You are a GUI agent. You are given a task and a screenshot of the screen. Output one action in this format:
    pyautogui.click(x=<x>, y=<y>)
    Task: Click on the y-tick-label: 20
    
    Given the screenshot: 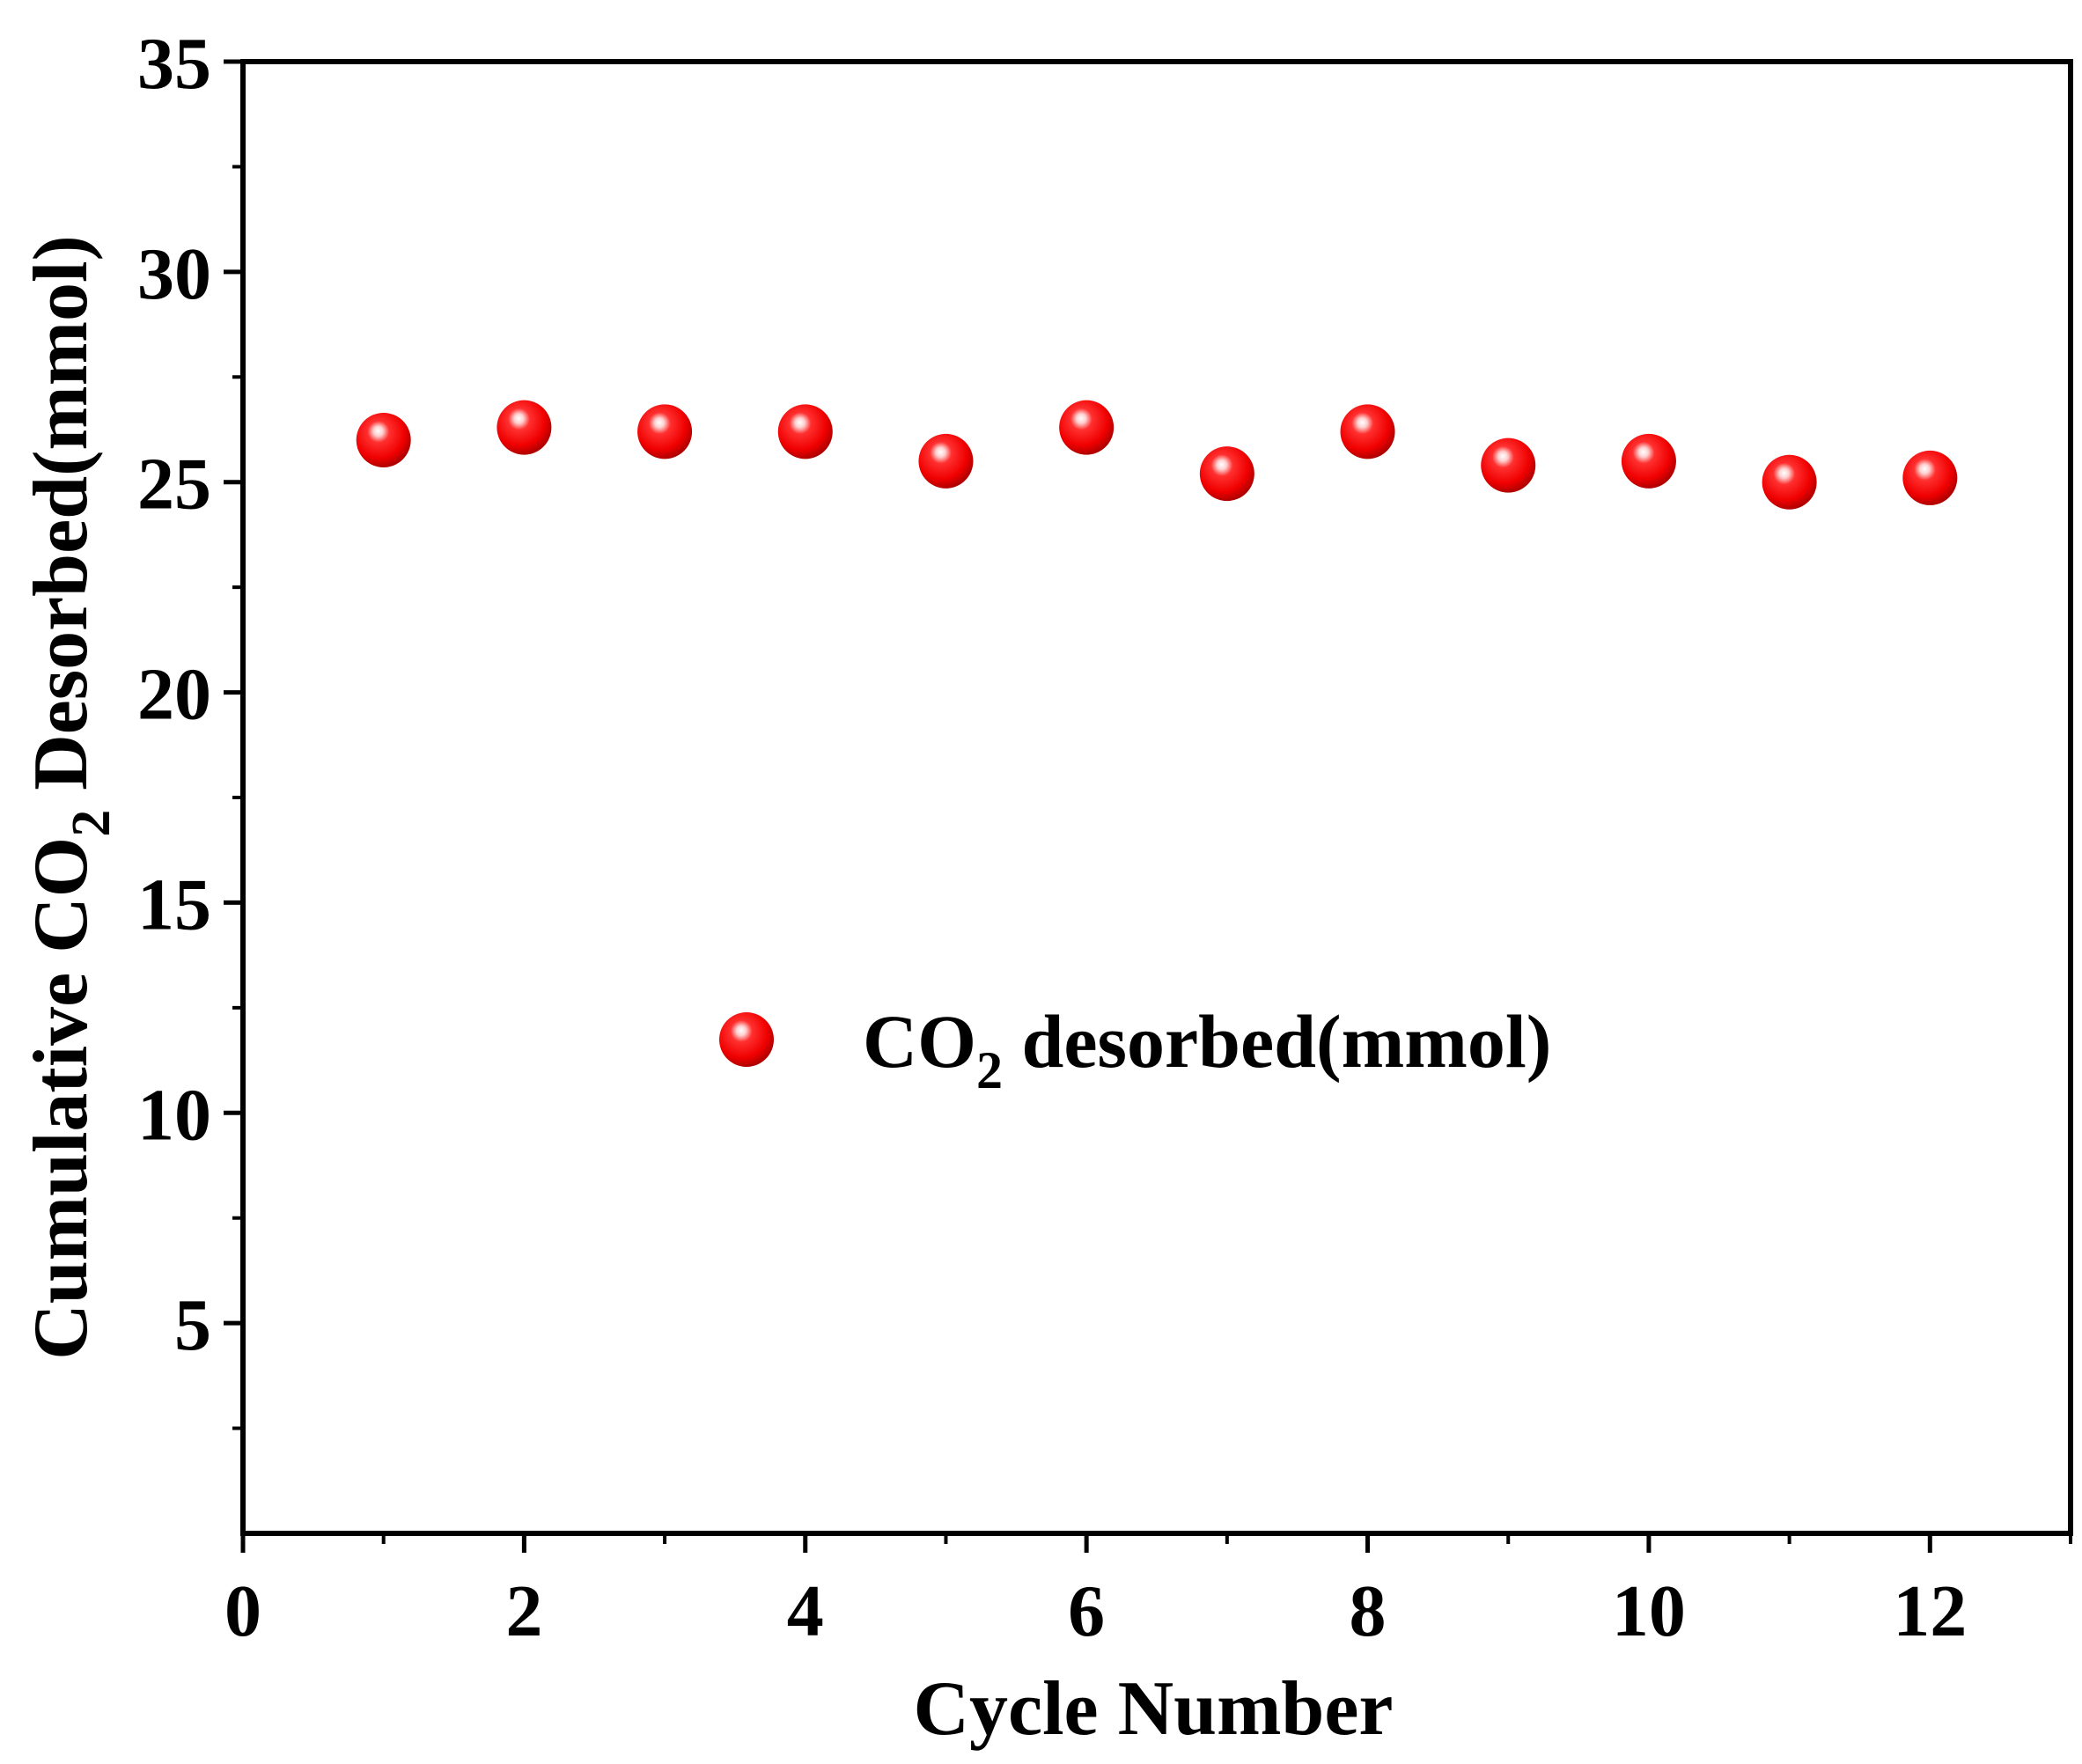 What is the action you would take?
    pyautogui.click(x=174, y=695)
    